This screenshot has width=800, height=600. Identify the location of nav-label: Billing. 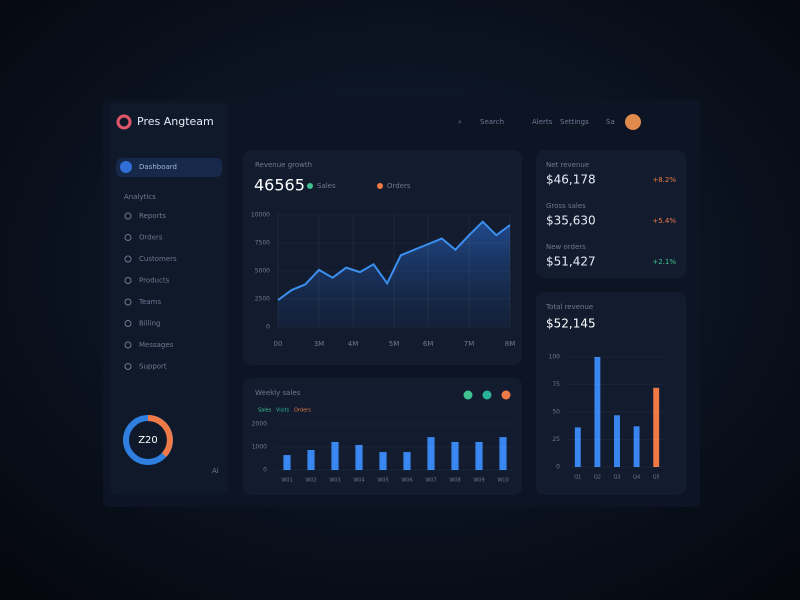
(149, 324).